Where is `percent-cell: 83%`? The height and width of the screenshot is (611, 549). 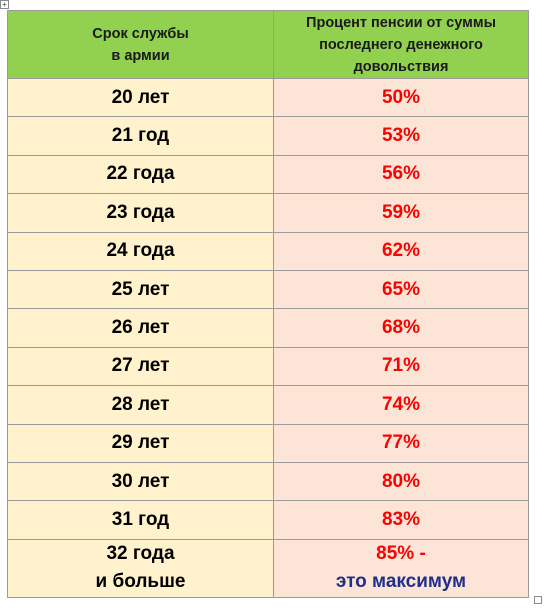 percent-cell: 83% is located at coordinates (401, 520).